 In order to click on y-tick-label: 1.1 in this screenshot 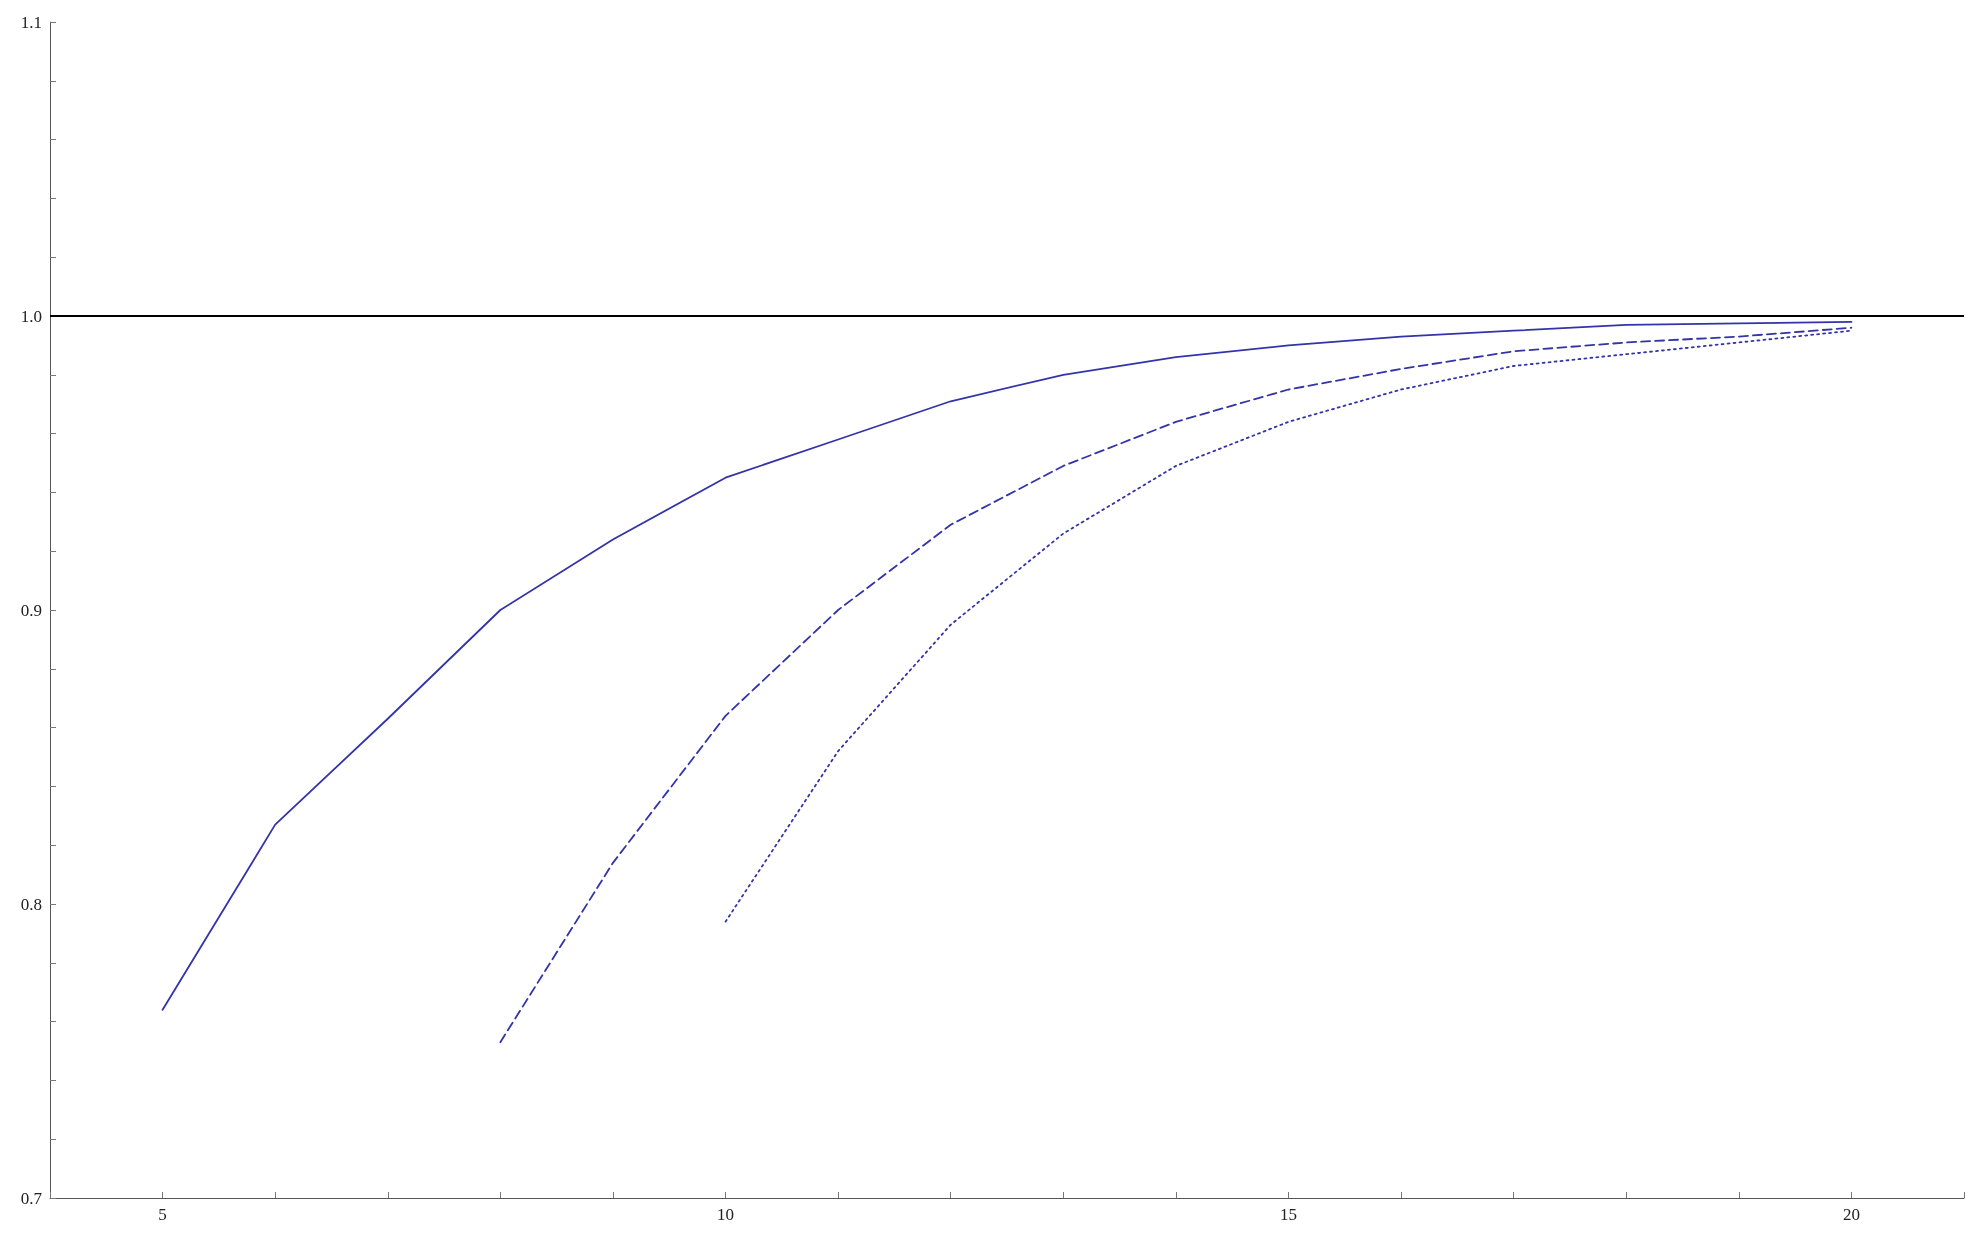, I will do `click(31, 22)`.